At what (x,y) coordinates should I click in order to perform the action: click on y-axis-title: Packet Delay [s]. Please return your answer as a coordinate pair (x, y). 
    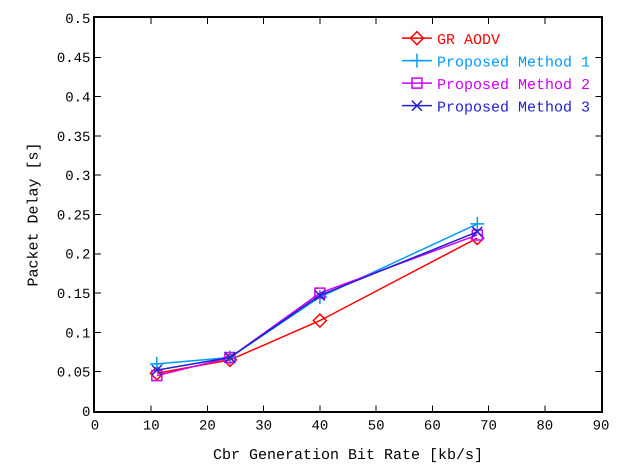
    Looking at the image, I should click on (34, 214).